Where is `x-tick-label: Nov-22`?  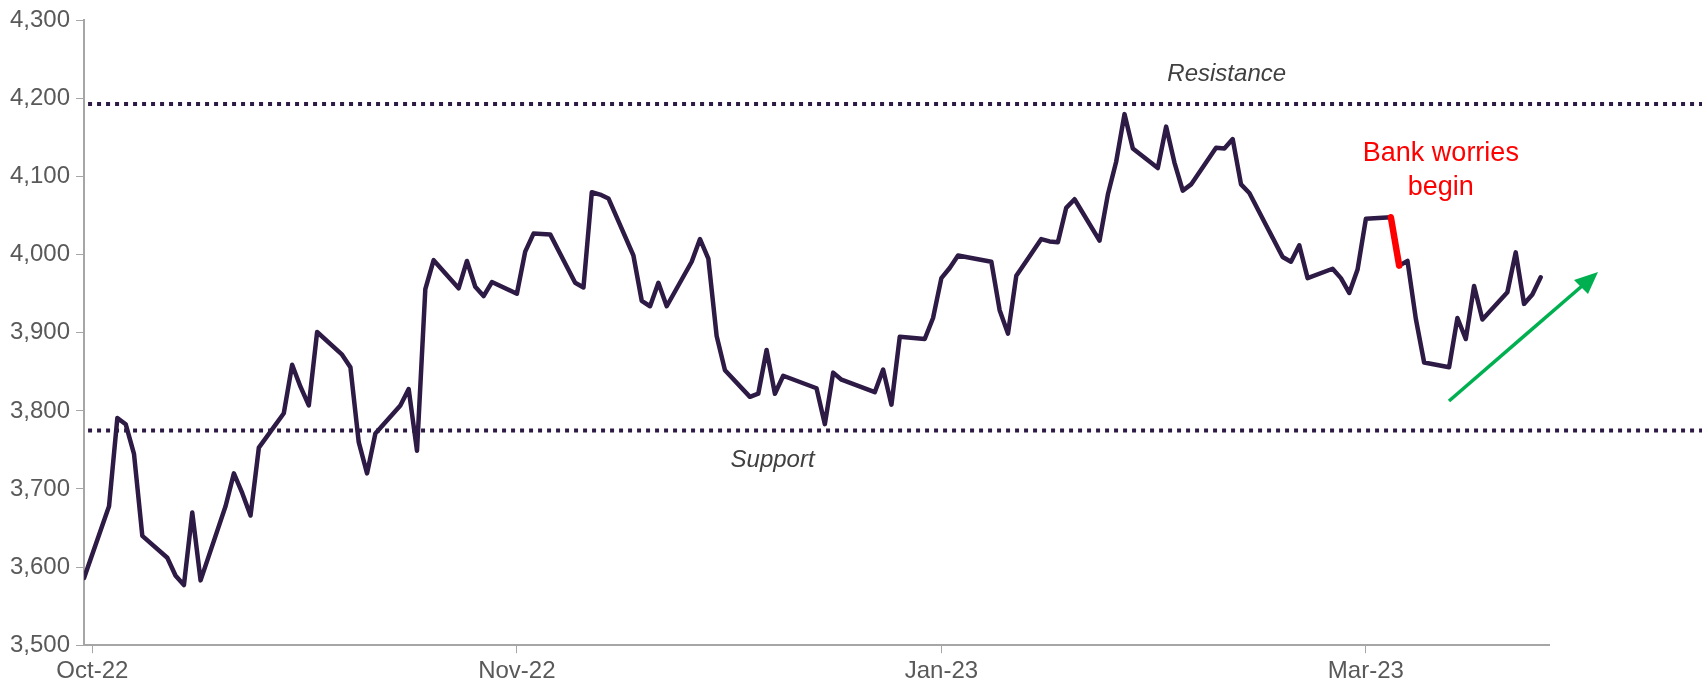 x-tick-label: Nov-22 is located at coordinates (517, 670).